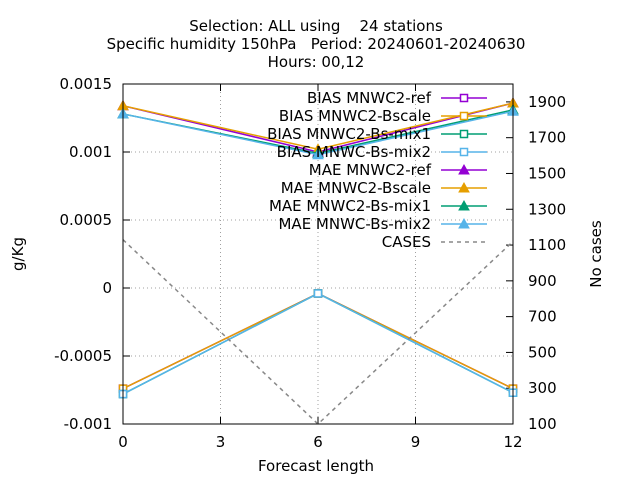  I want to click on series-line, so click(318, 341).